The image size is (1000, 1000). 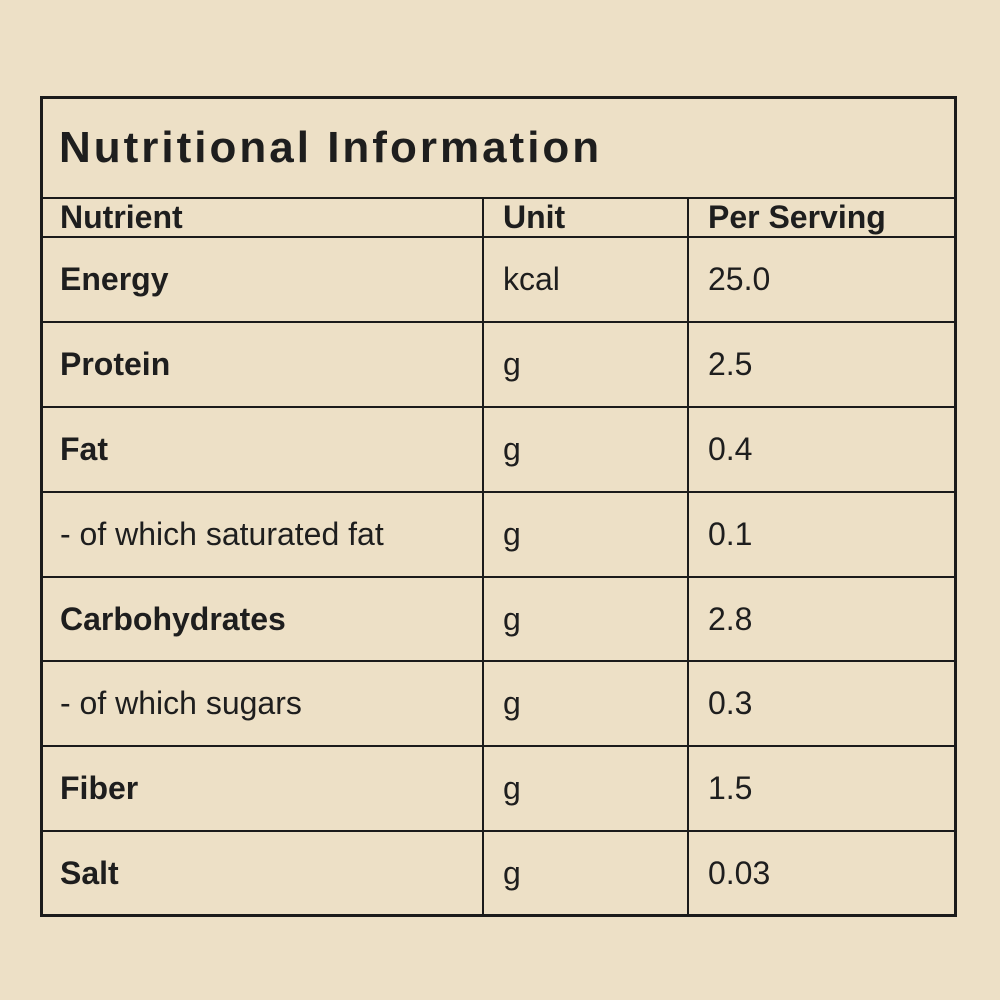 I want to click on header-per-serving: Per Serving, so click(x=820, y=218).